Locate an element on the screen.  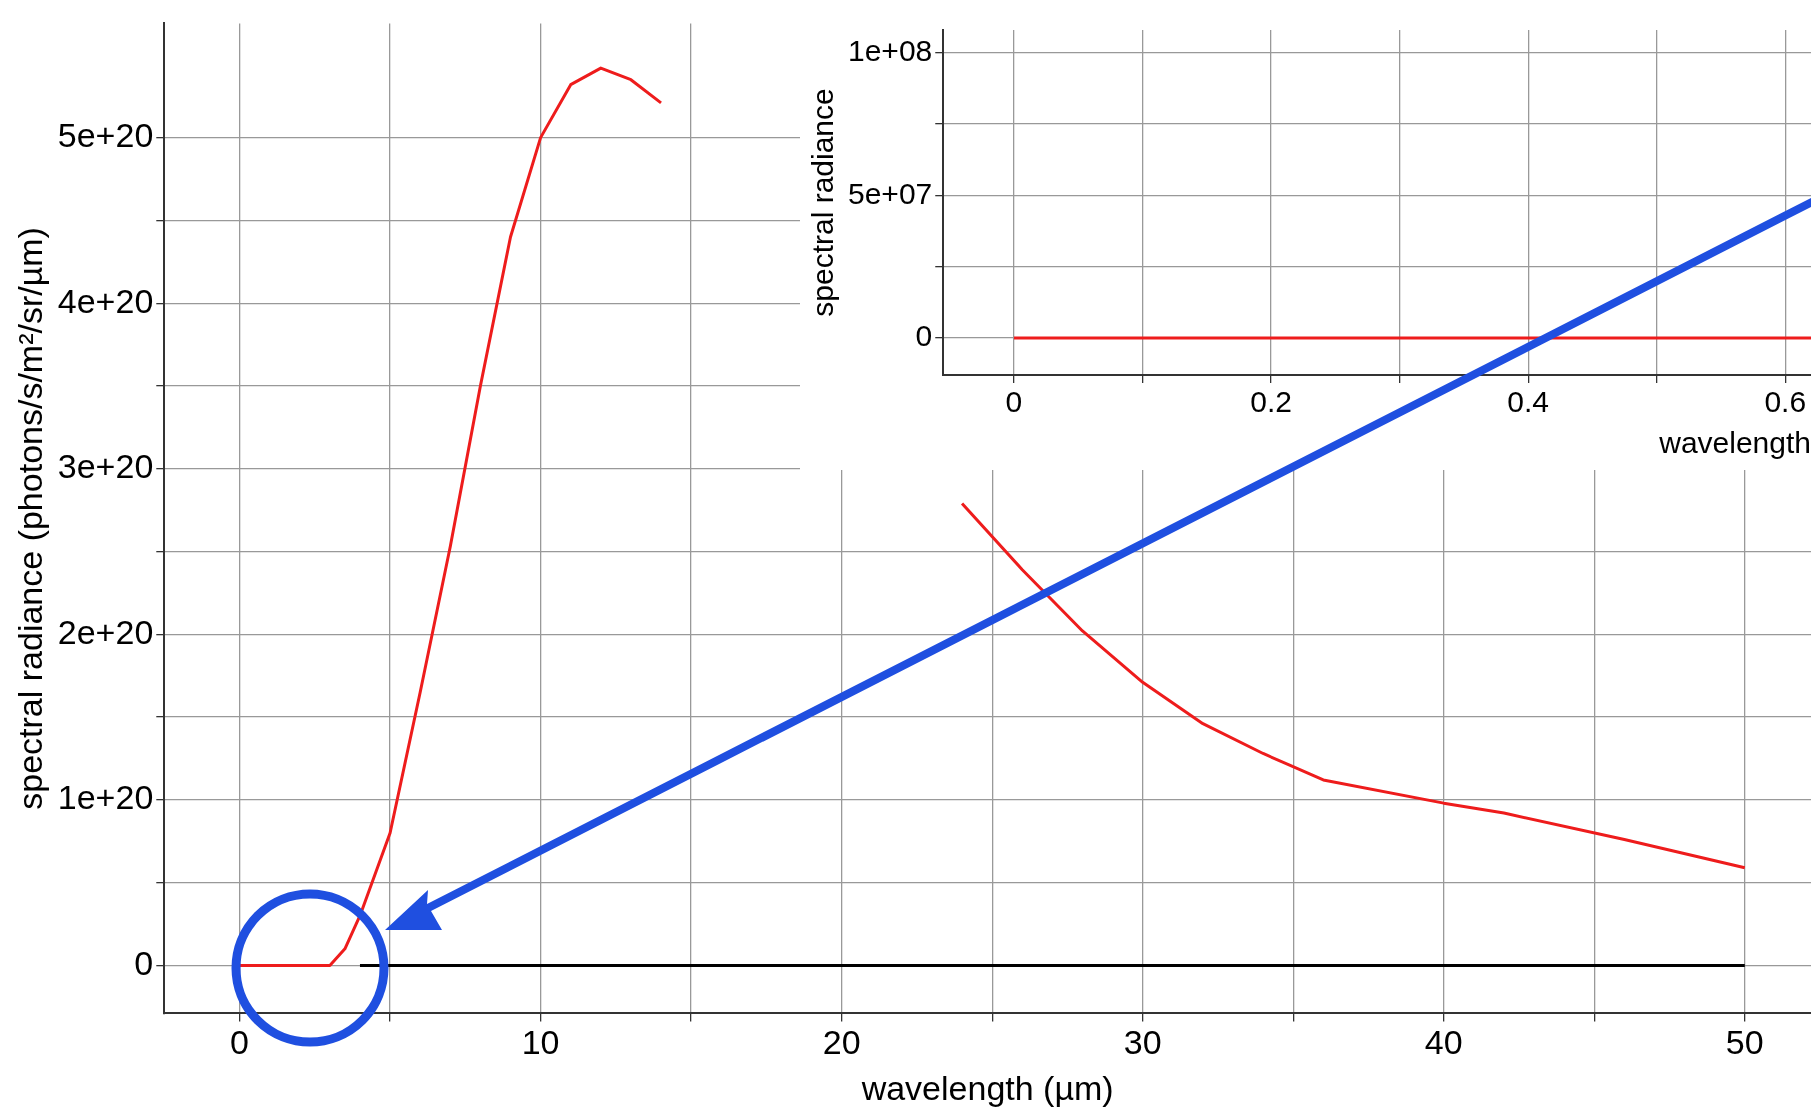
x-tick-label: 0.2 is located at coordinates (1271, 402).